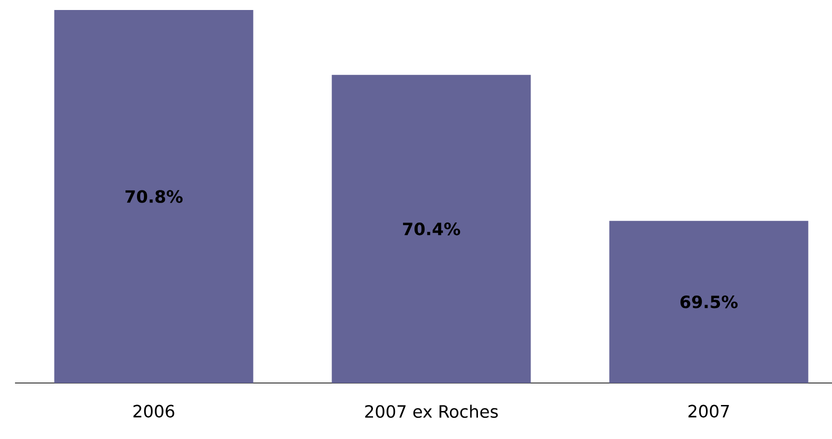  Describe the element at coordinates (154, 196) in the screenshot. I see `data-label: 70.8%` at that location.